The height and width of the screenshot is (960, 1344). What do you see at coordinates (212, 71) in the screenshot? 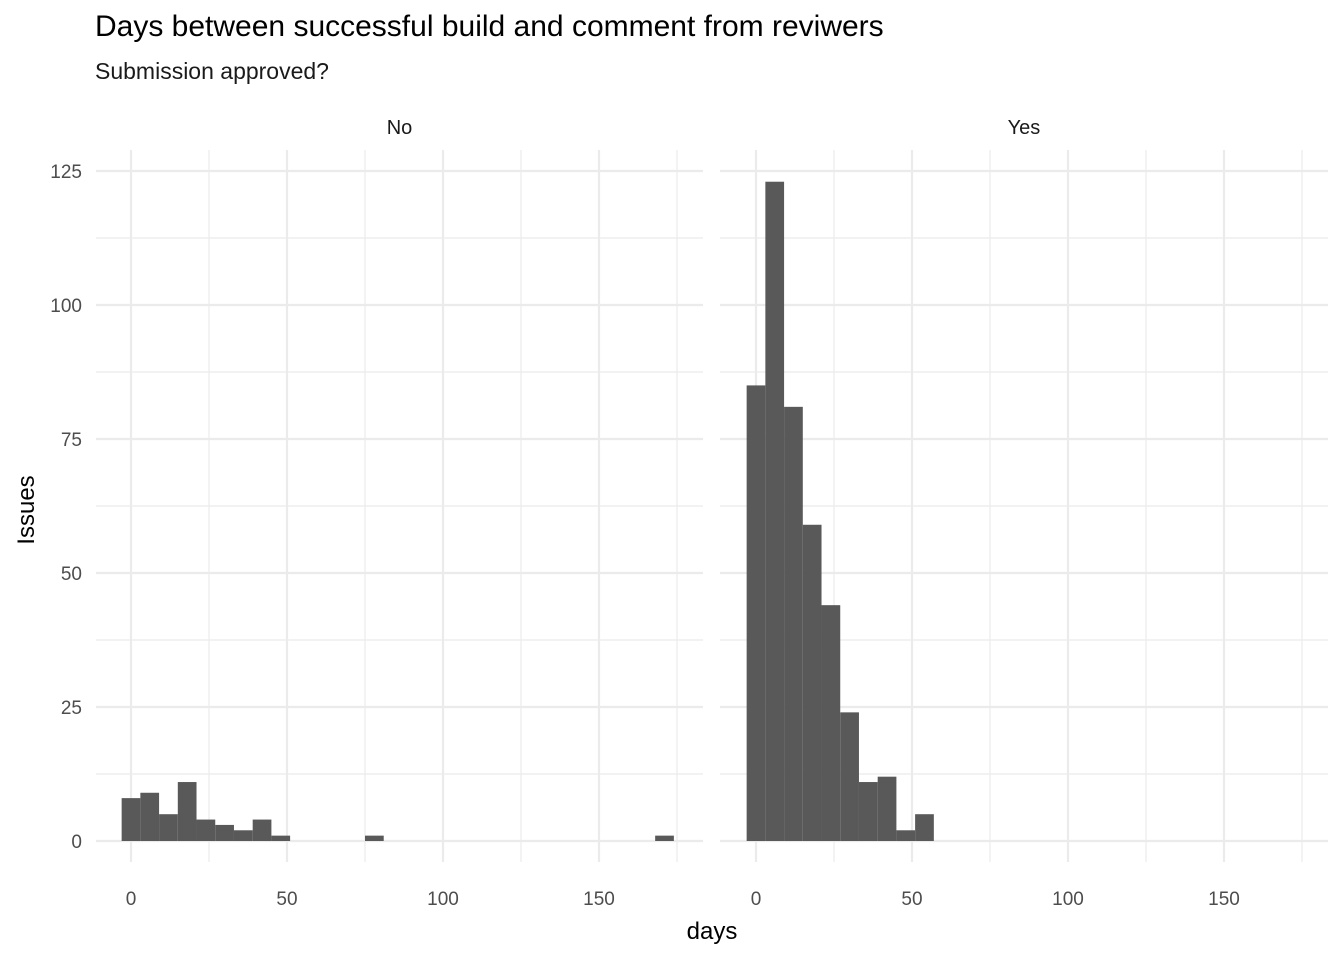
I see `chart-subtitle: Submission approved?` at bounding box center [212, 71].